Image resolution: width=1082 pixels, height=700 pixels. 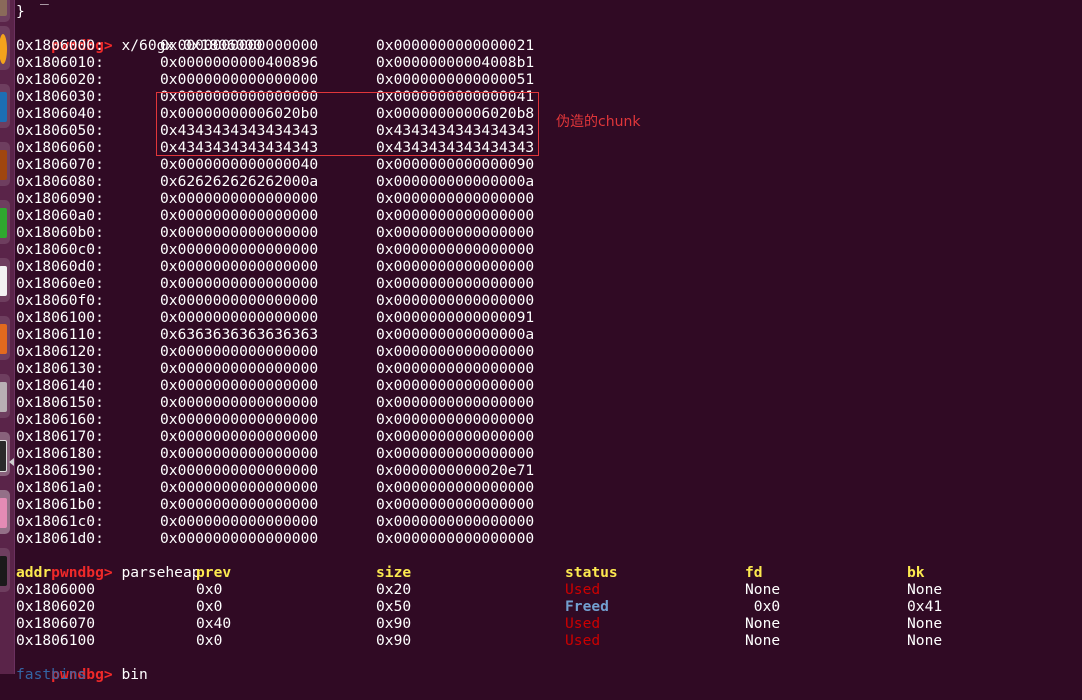 I want to click on command-text: bin, so click(x=134, y=674).